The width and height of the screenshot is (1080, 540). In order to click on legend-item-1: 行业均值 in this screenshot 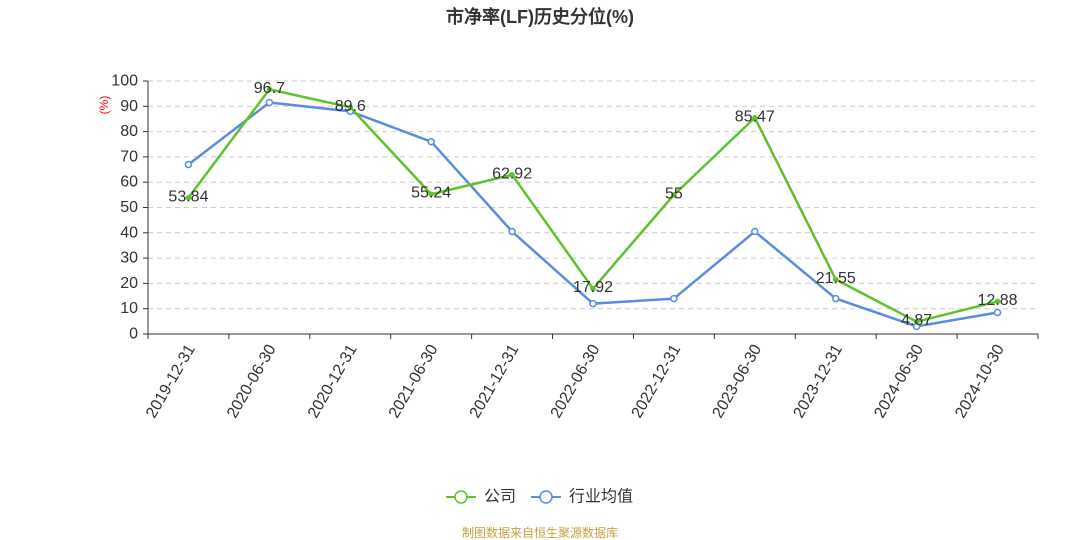, I will do `click(582, 497)`.